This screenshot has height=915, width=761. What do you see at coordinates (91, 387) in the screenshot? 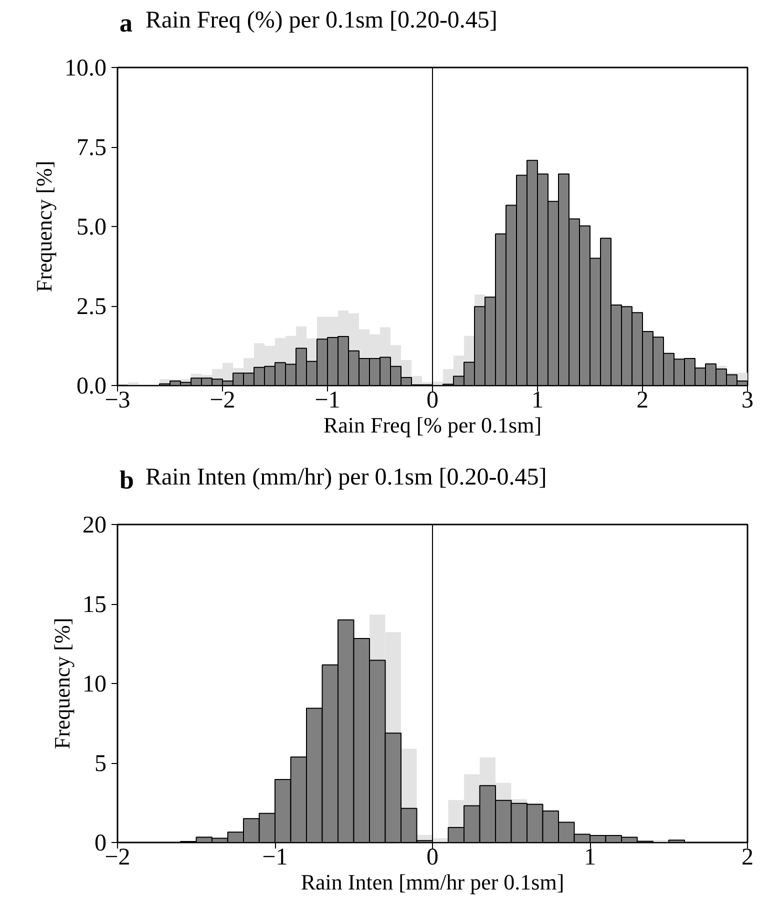
I see `y-tick-label: 0.0` at bounding box center [91, 387].